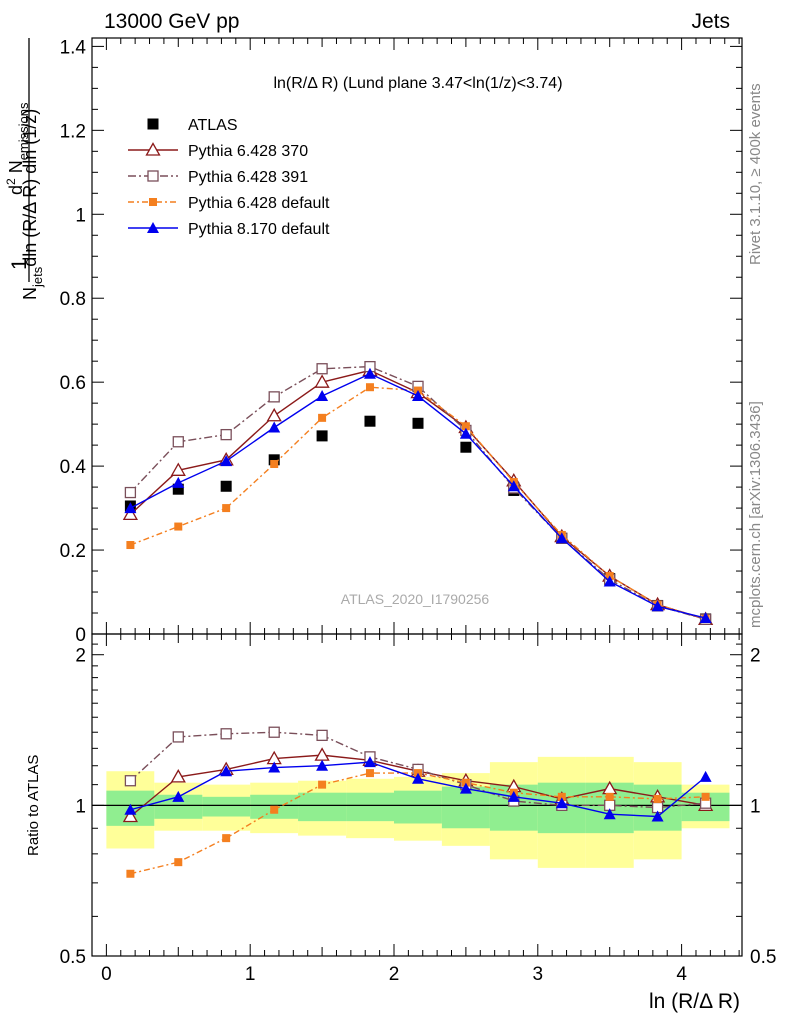  Describe the element at coordinates (248, 177) in the screenshot. I see `legend-label: Pythia 6.428 391` at that location.